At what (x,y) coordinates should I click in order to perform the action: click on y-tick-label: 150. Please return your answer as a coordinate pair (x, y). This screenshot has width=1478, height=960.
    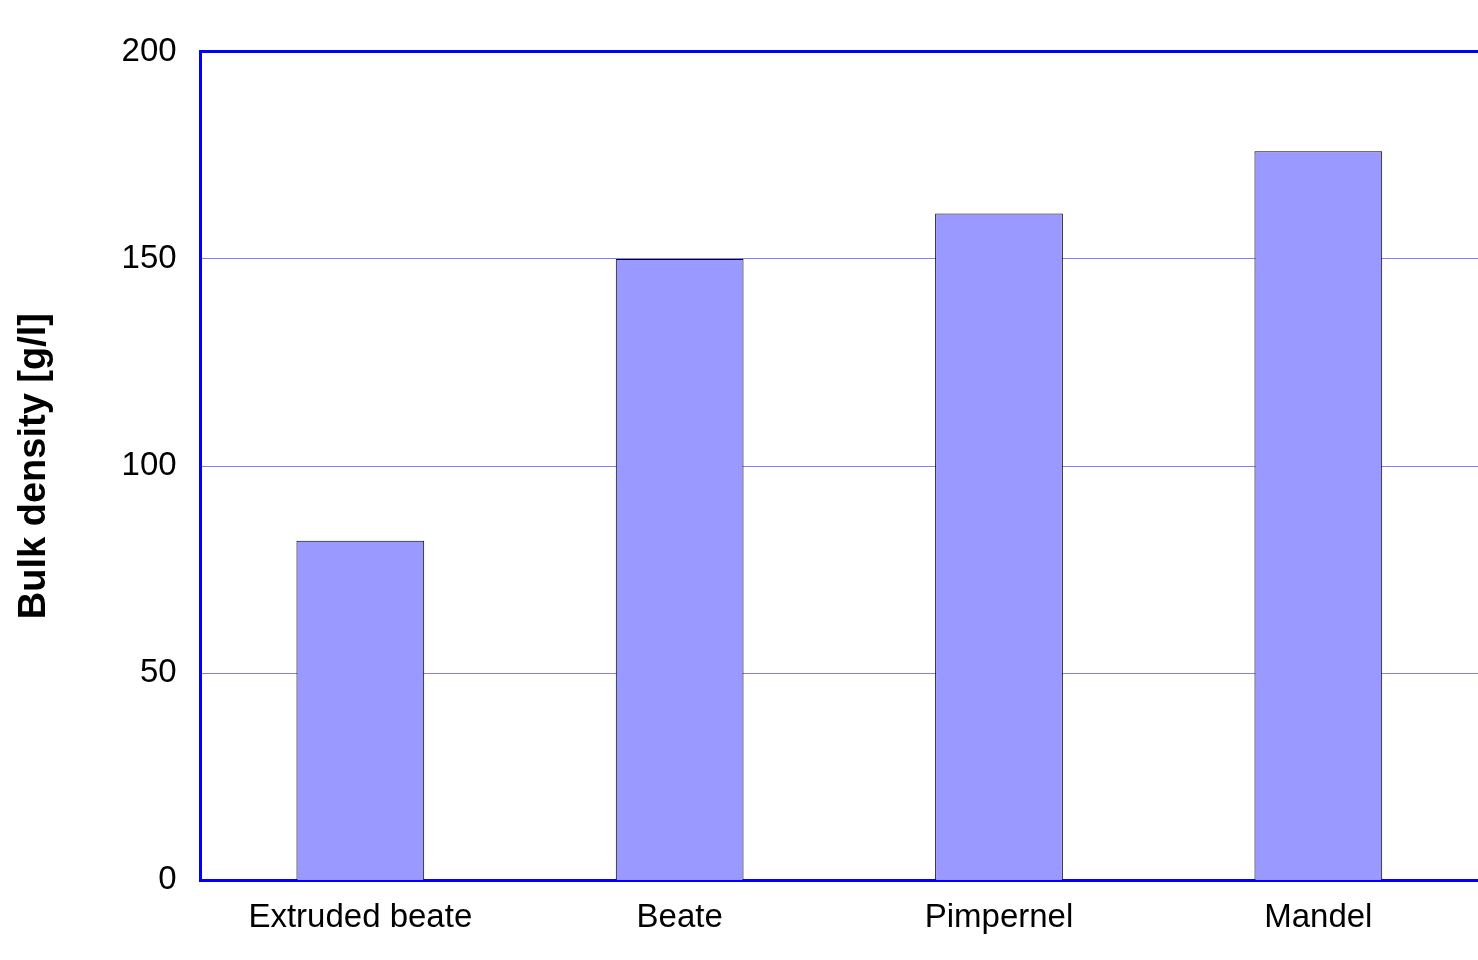
    Looking at the image, I should click on (149, 257).